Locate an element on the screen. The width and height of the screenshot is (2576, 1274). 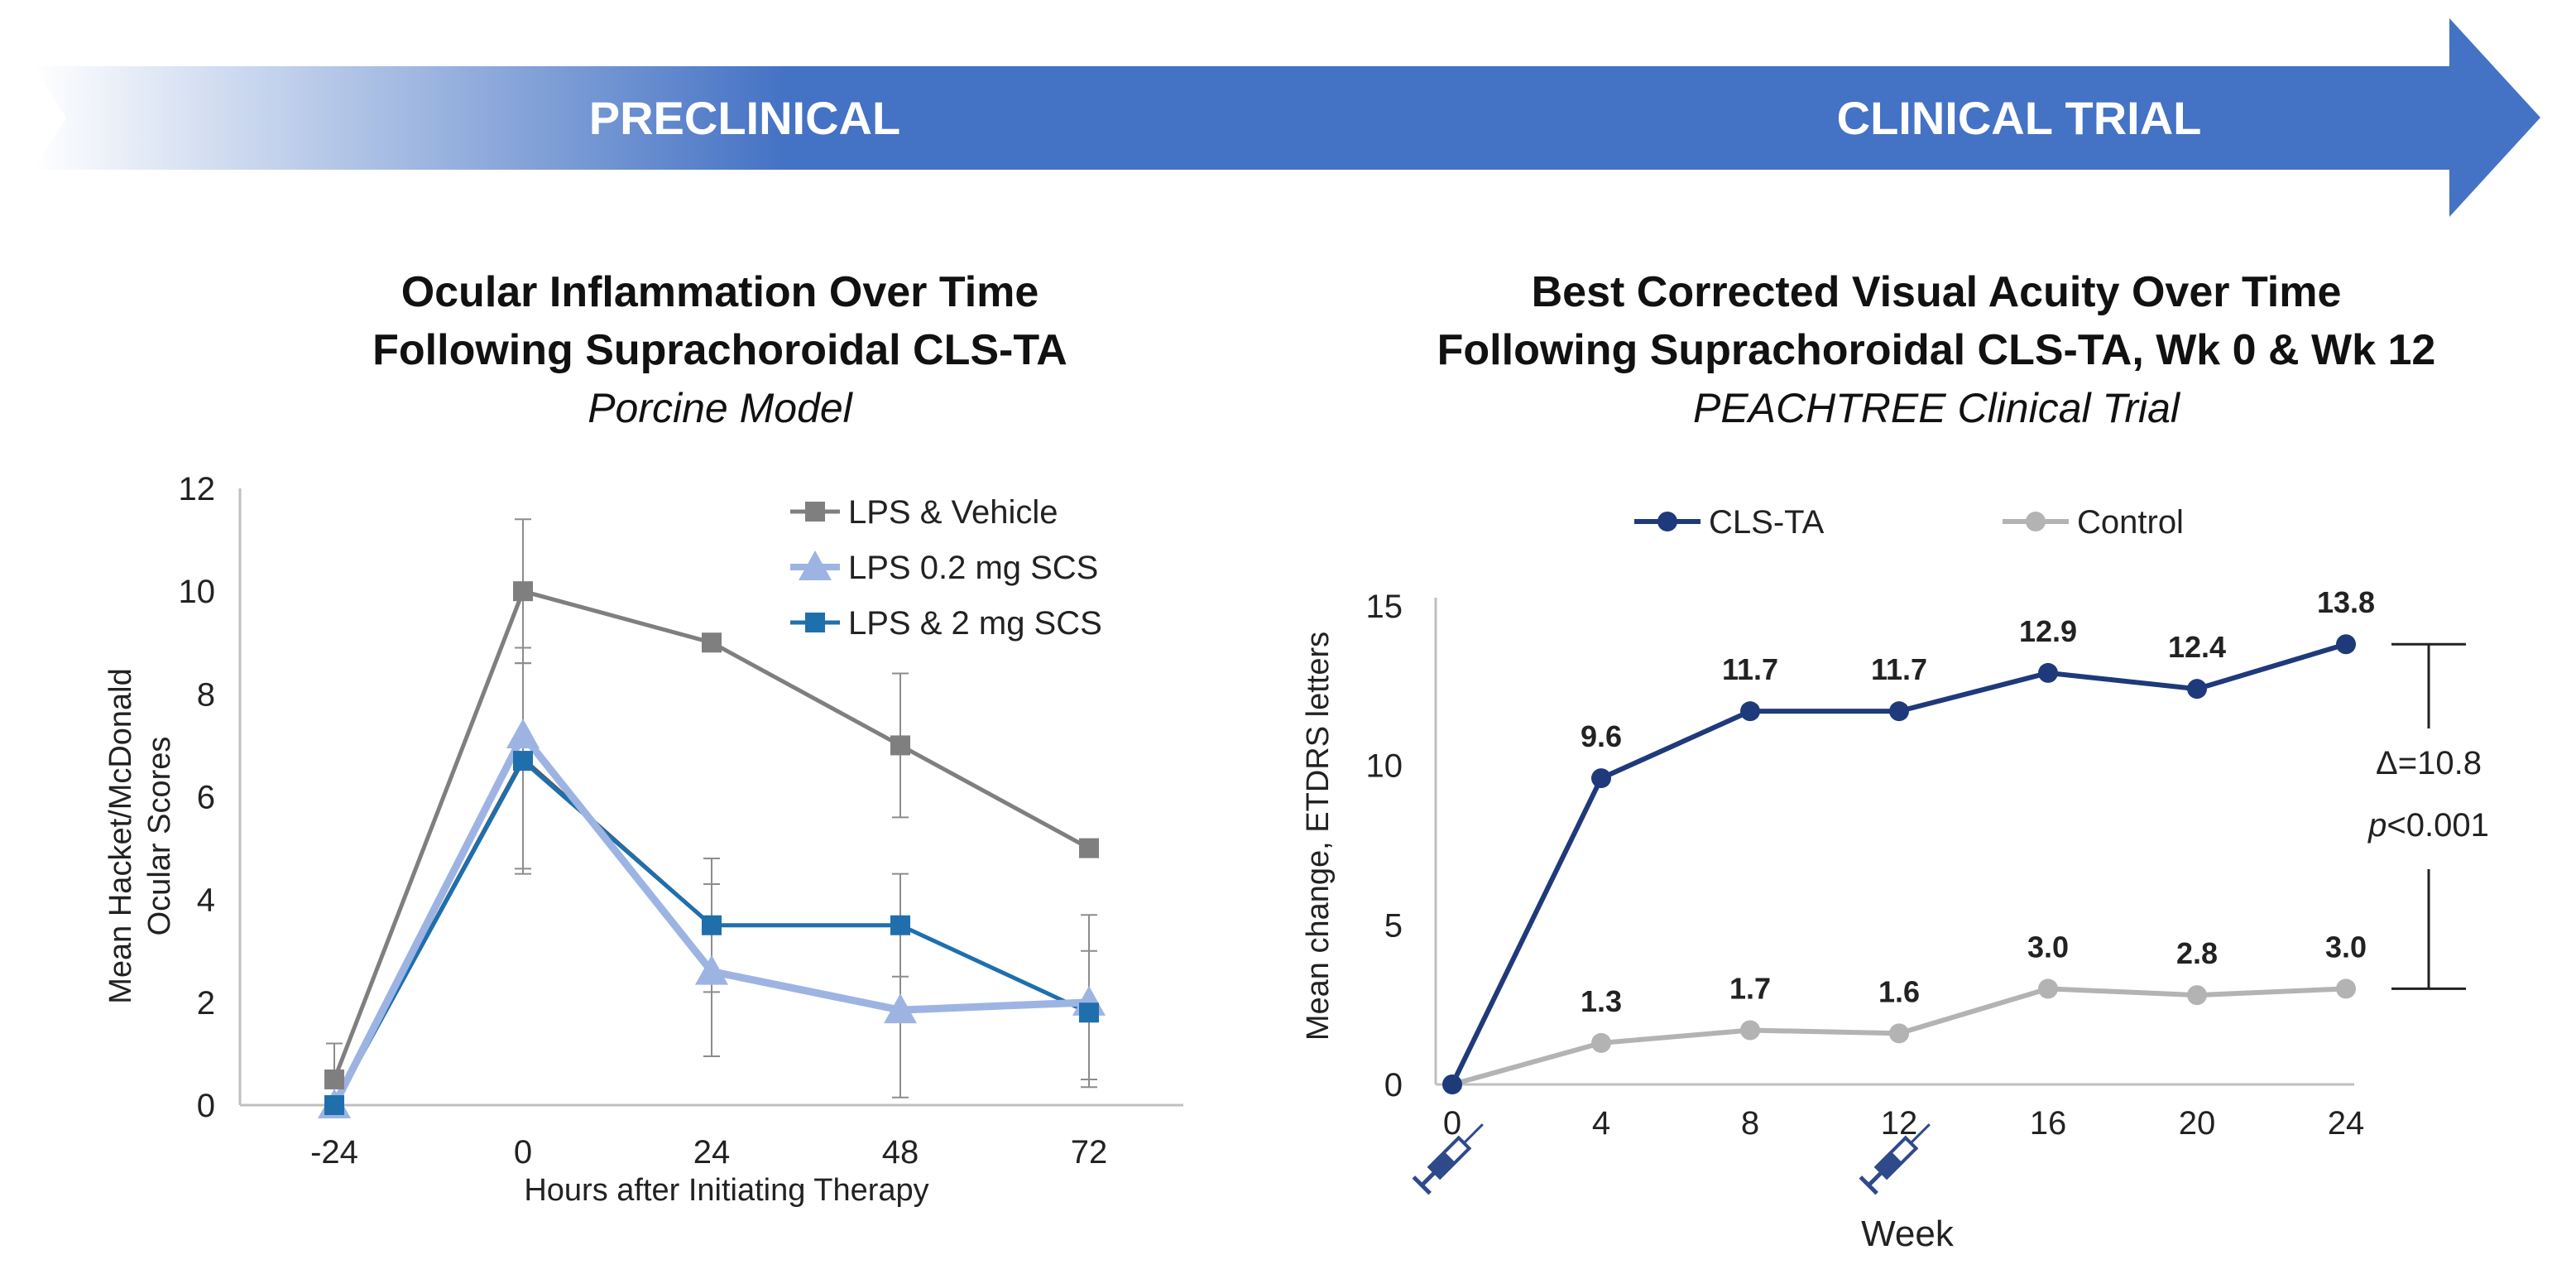
left-y-tick-label: 6 is located at coordinates (206, 798).